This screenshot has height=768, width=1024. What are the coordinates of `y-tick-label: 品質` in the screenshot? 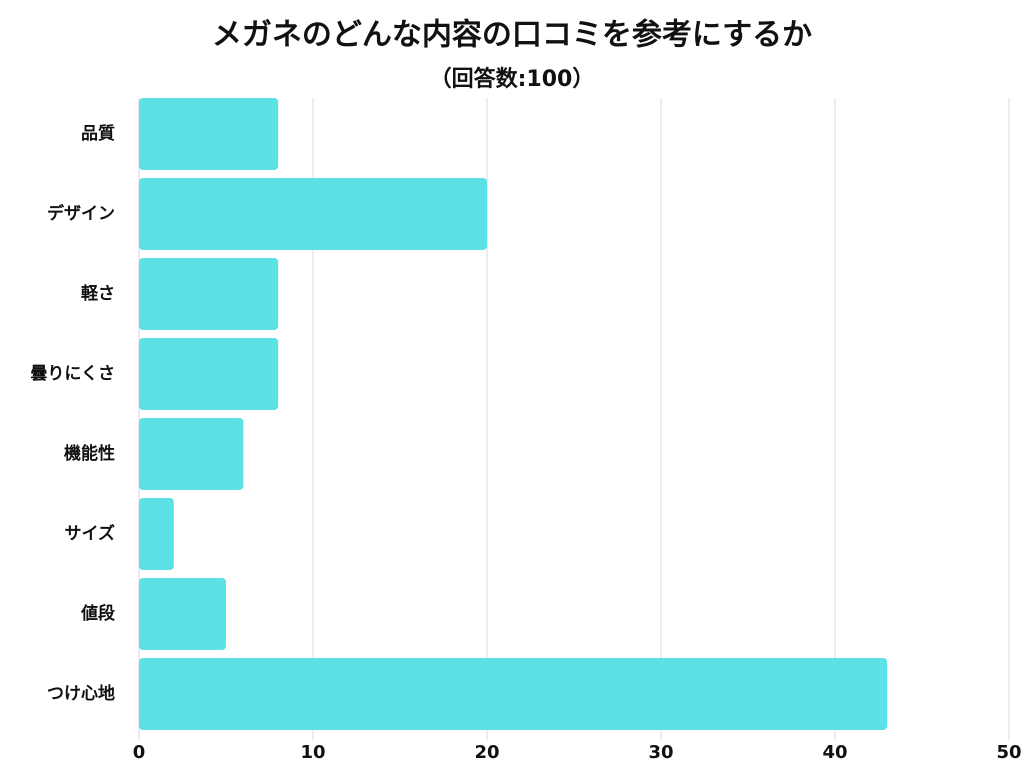 It's located at (98, 133).